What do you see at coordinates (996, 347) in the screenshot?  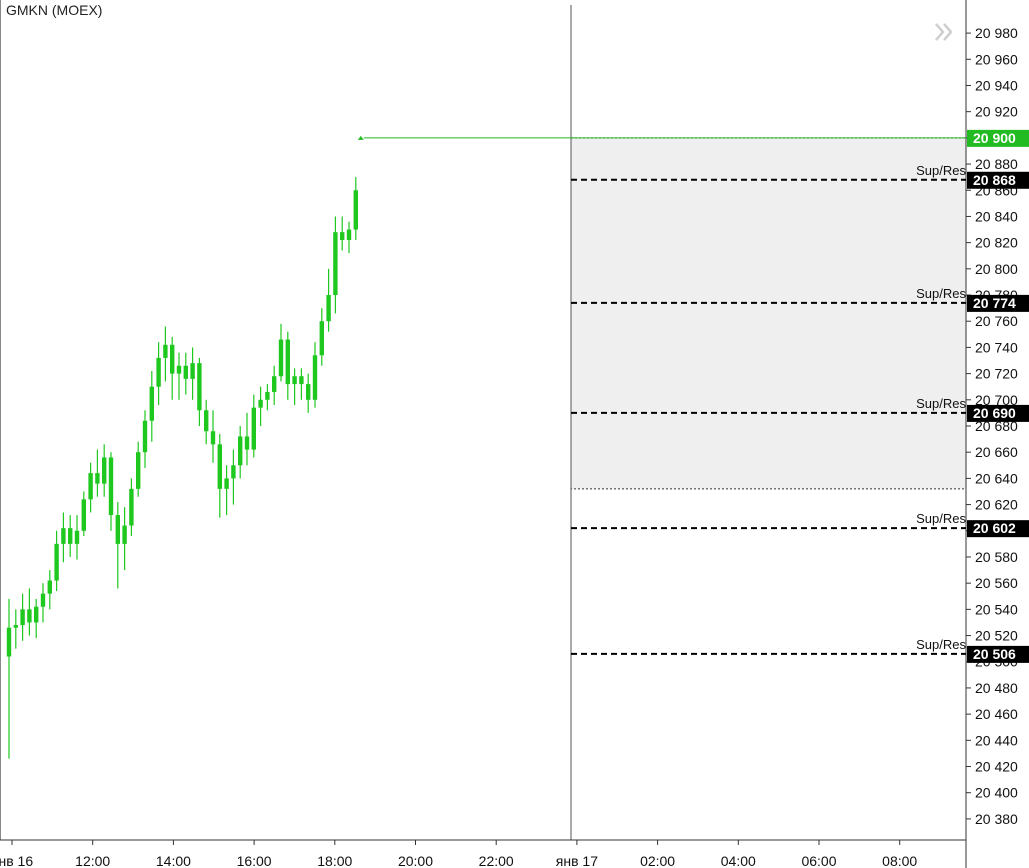 I see `y-tick-label: 20 740` at bounding box center [996, 347].